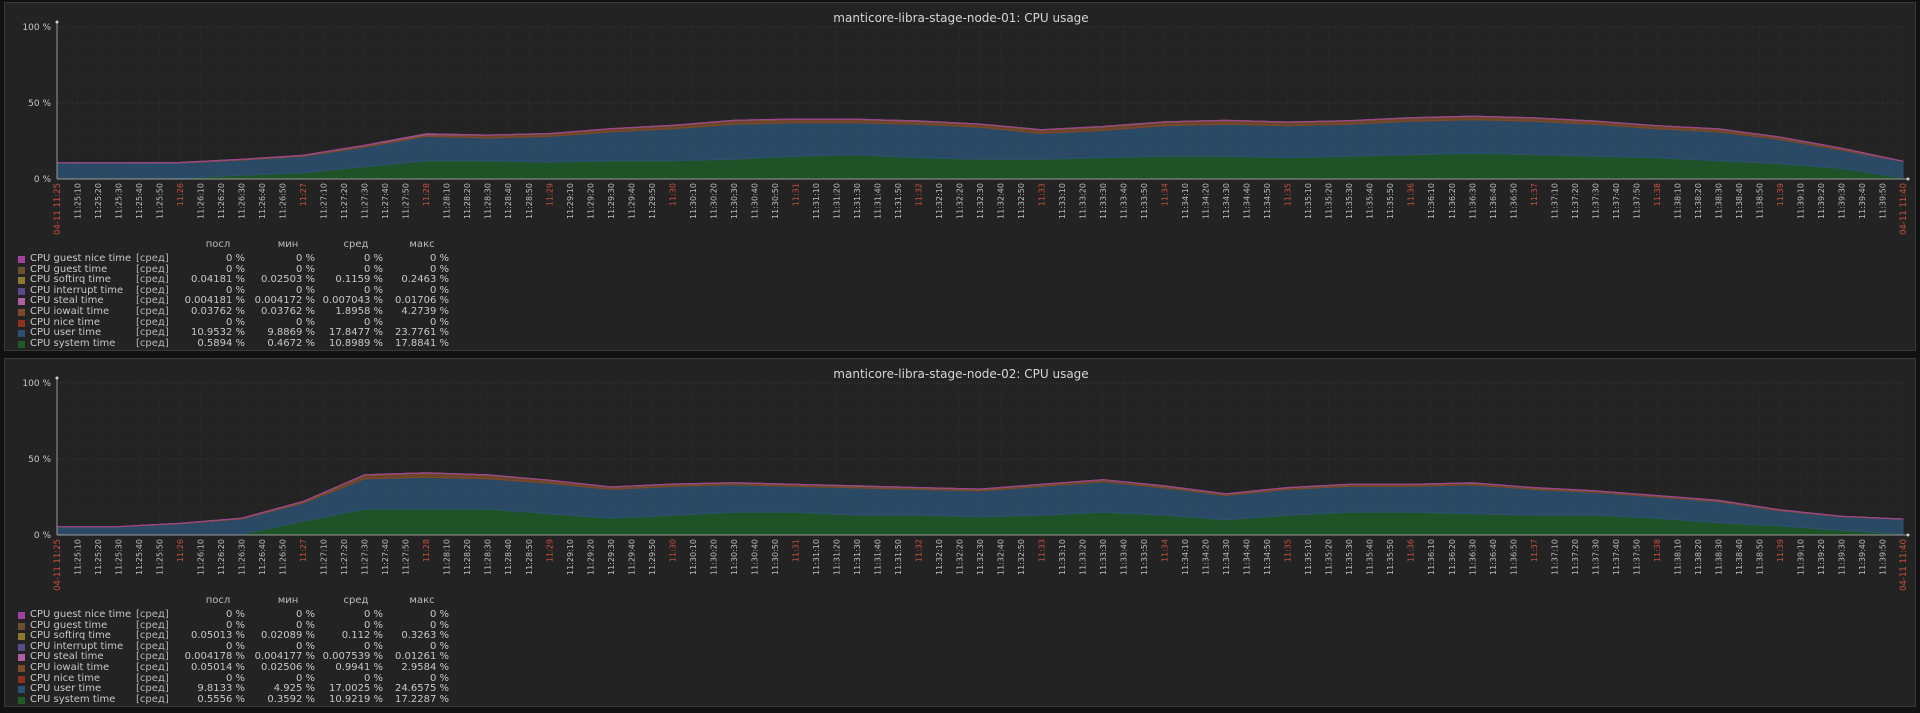 The image size is (1920, 713). Describe the element at coordinates (58, 209) in the screenshot. I see `x-start-label: 04-11 11:25` at that location.